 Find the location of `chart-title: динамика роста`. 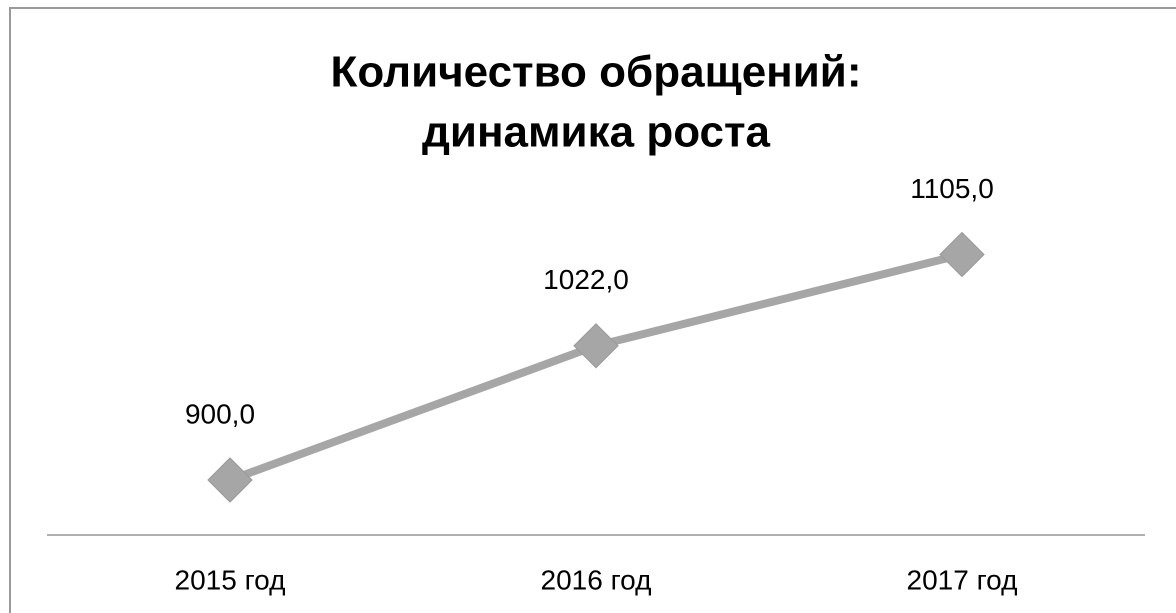

chart-title: динамика роста is located at coordinates (596, 132).